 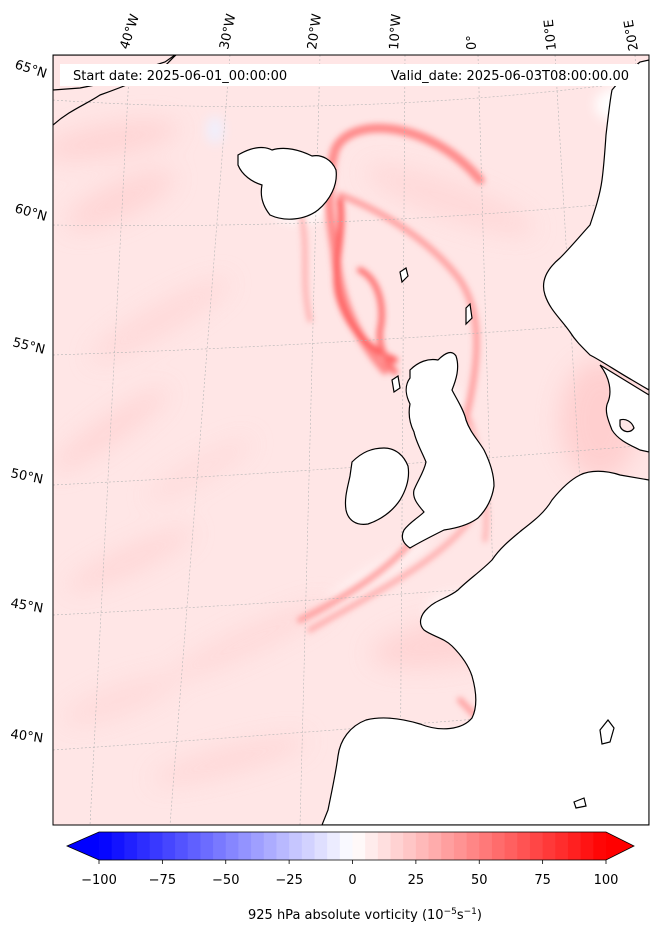 What do you see at coordinates (510, 76) in the screenshot?
I see `valid-date-label: Valid_date: 2025-06-03T08:00:00.00` at bounding box center [510, 76].